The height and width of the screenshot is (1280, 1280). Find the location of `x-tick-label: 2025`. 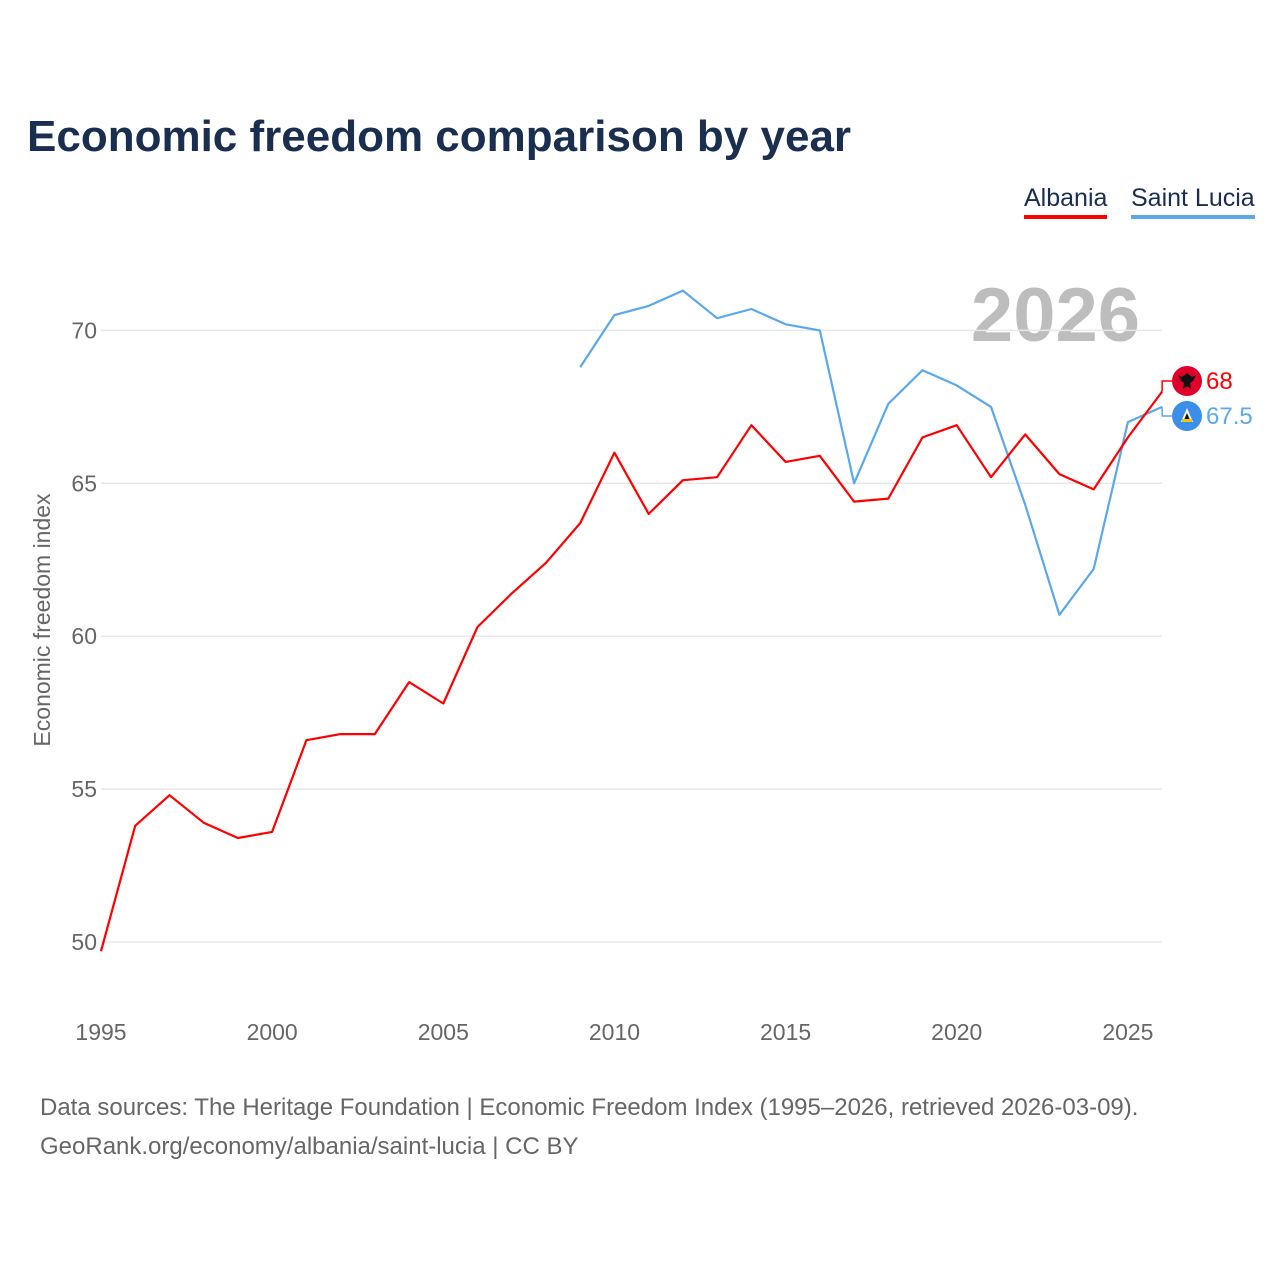

x-tick-label: 2025 is located at coordinates (1127, 1032).